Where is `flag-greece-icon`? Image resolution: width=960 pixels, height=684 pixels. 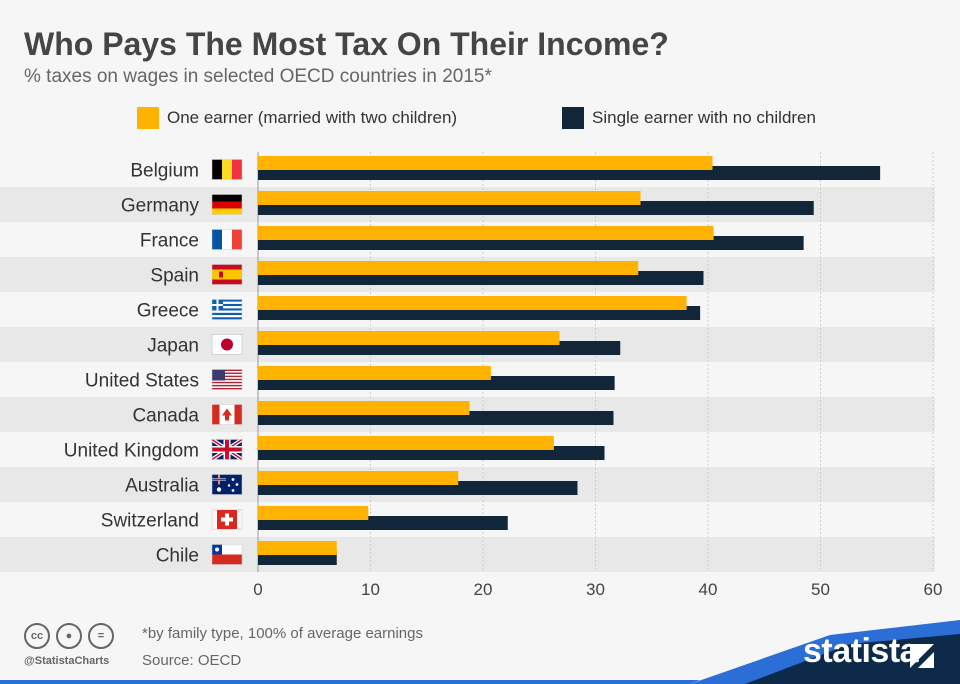
flag-greece-icon is located at coordinates (227, 309).